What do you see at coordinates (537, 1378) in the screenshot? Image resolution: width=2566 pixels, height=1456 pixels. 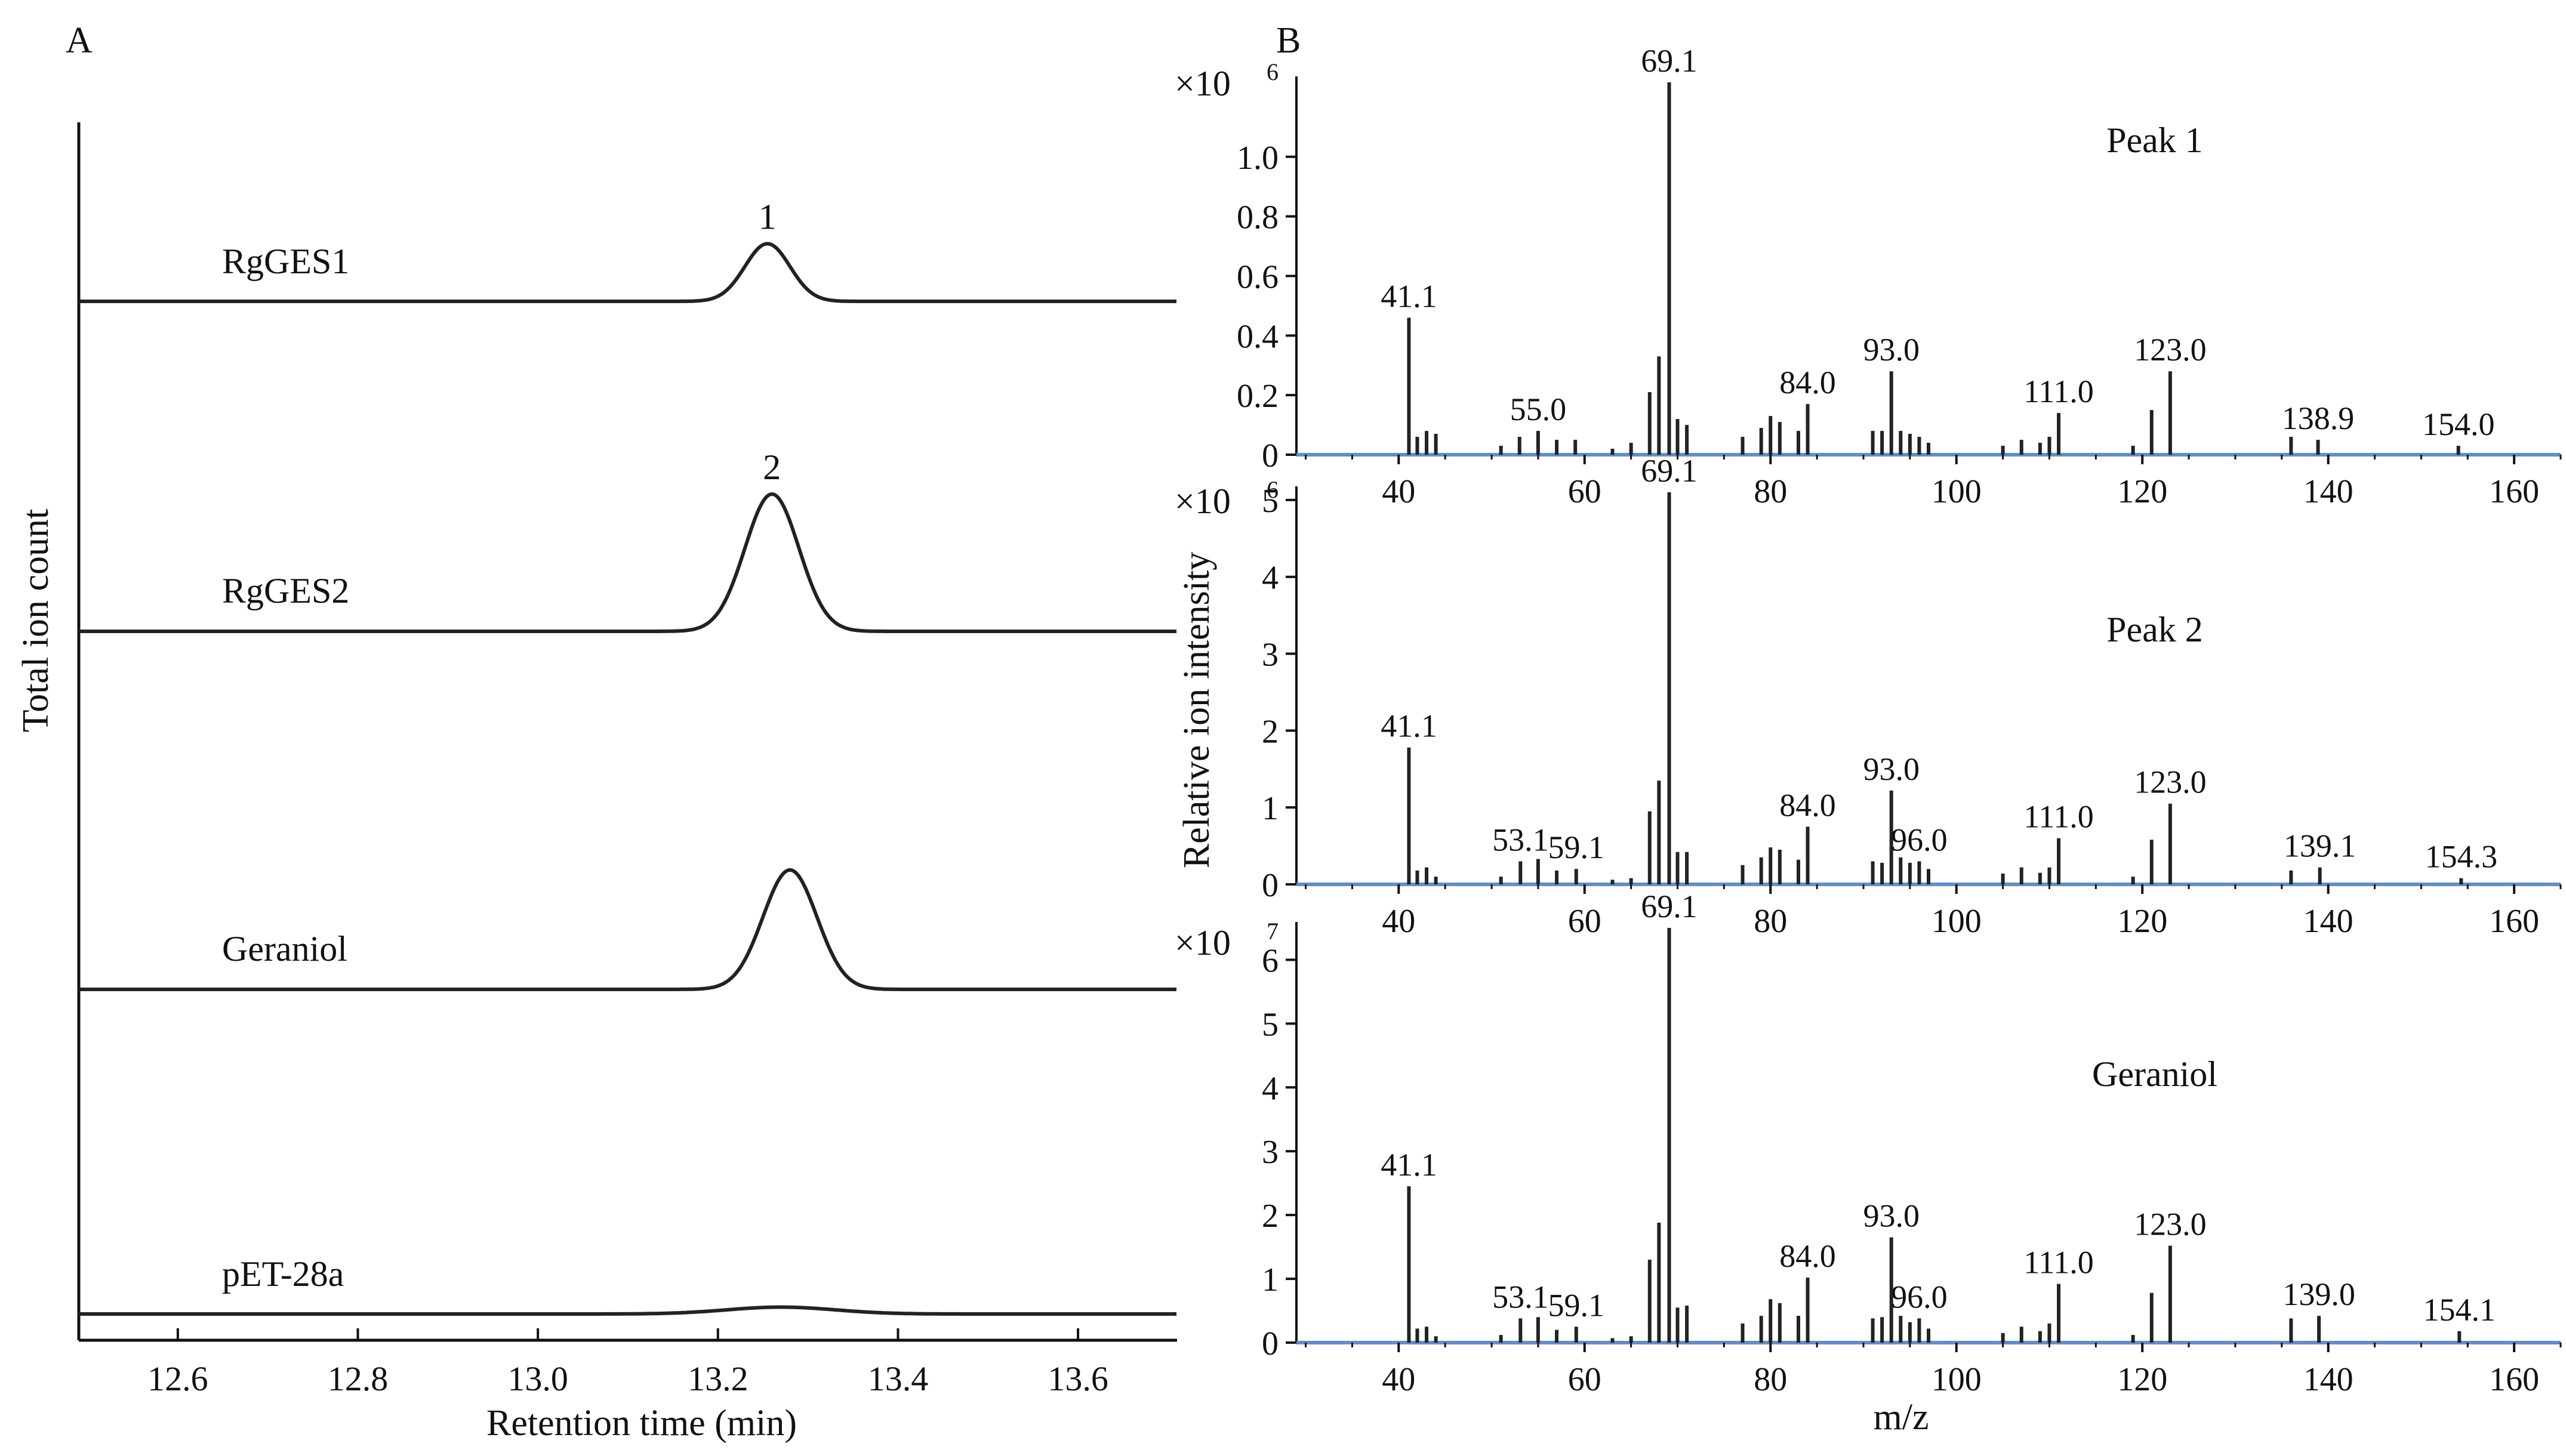 I see `chromatogram-x-tick-label: 13.0` at bounding box center [537, 1378].